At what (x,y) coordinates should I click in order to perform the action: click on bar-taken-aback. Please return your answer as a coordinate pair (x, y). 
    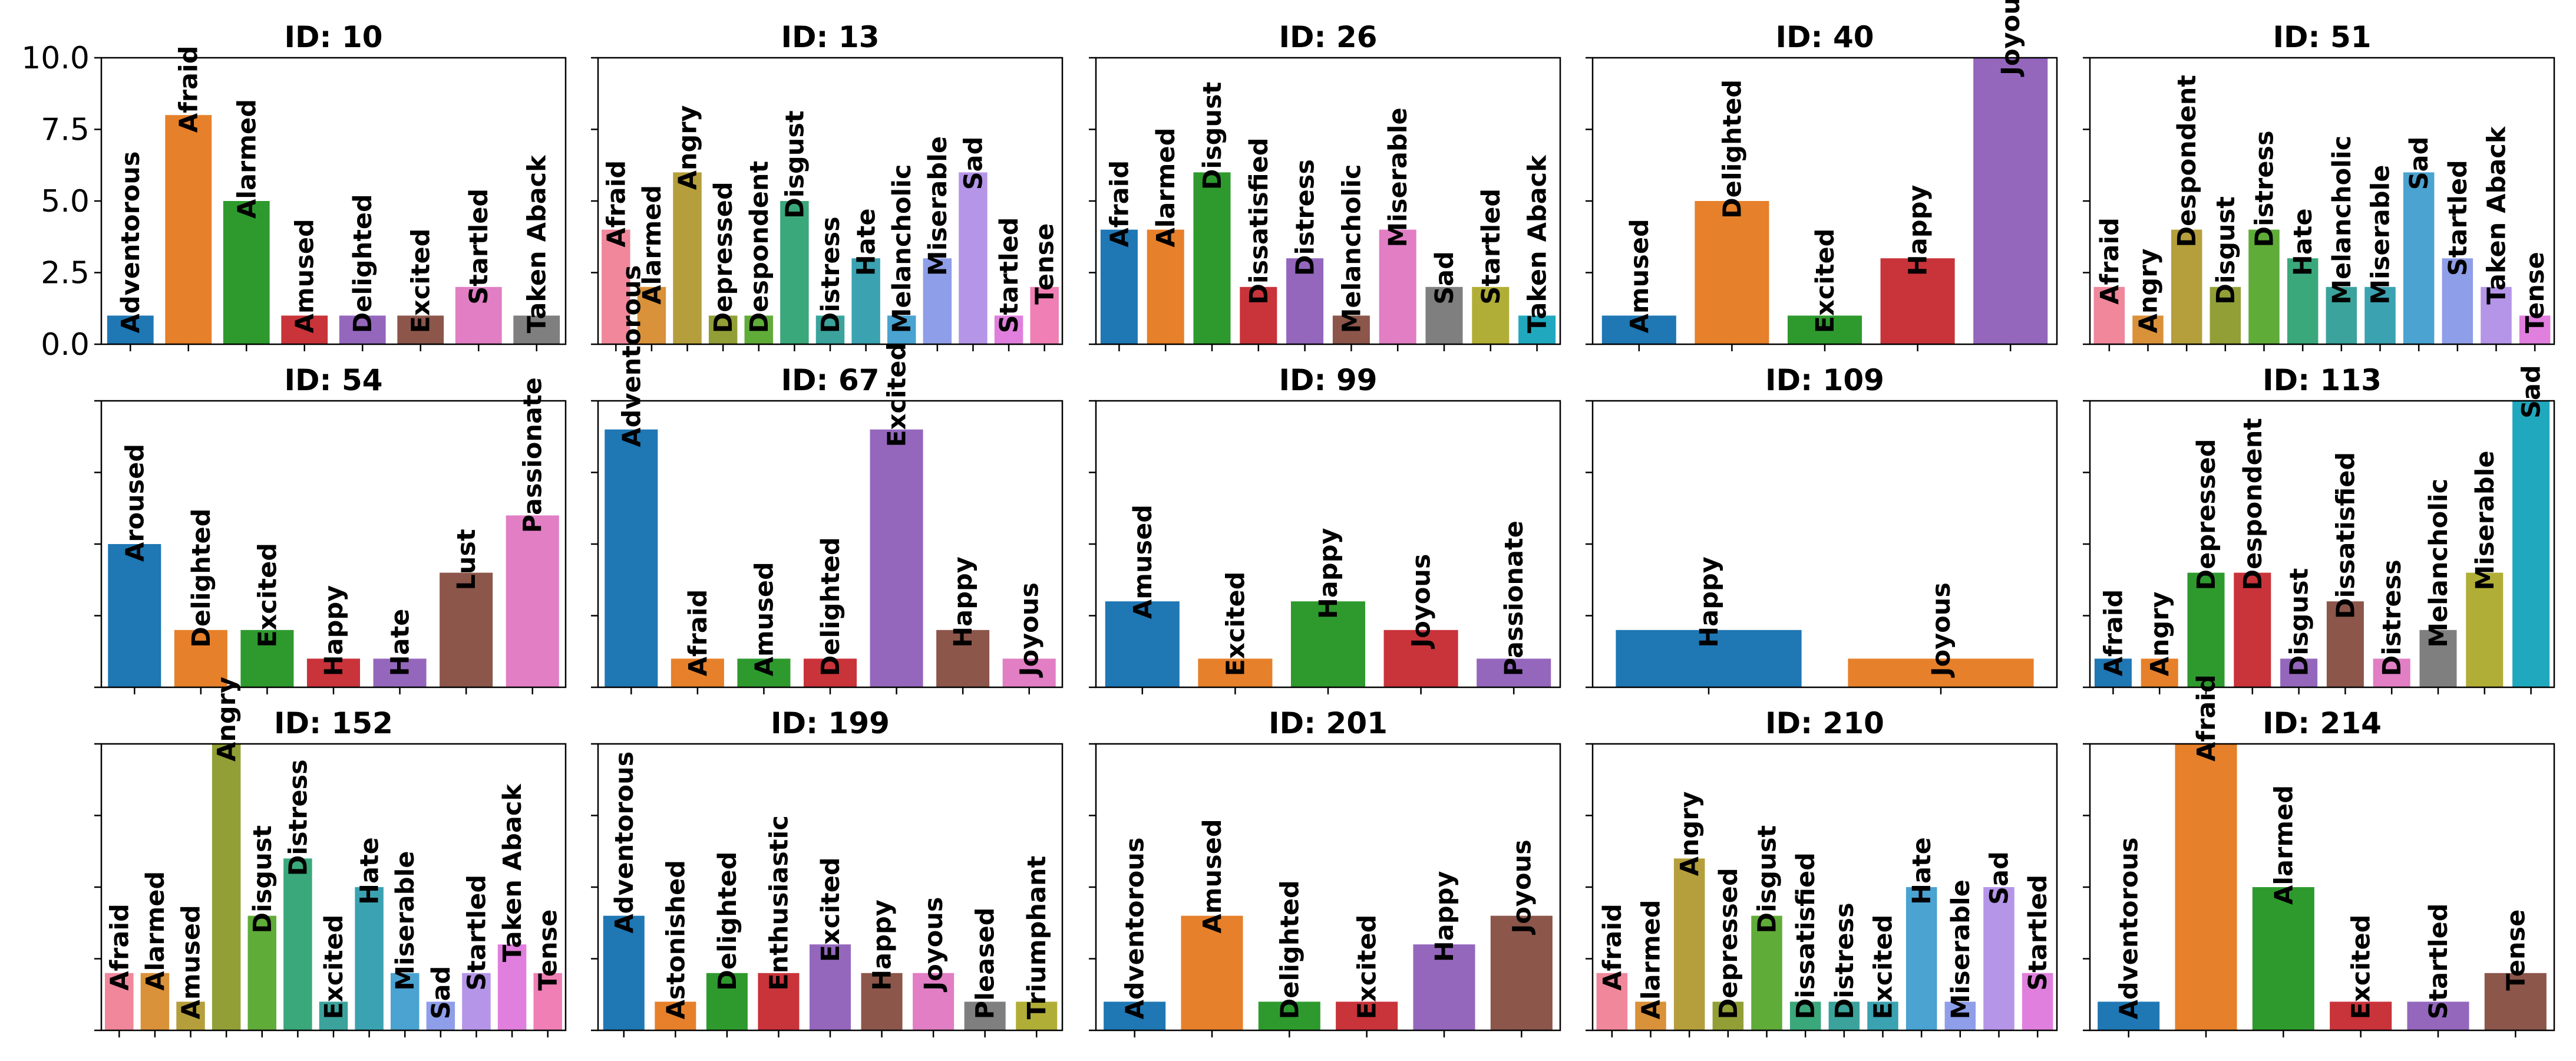
    Looking at the image, I should click on (536, 330).